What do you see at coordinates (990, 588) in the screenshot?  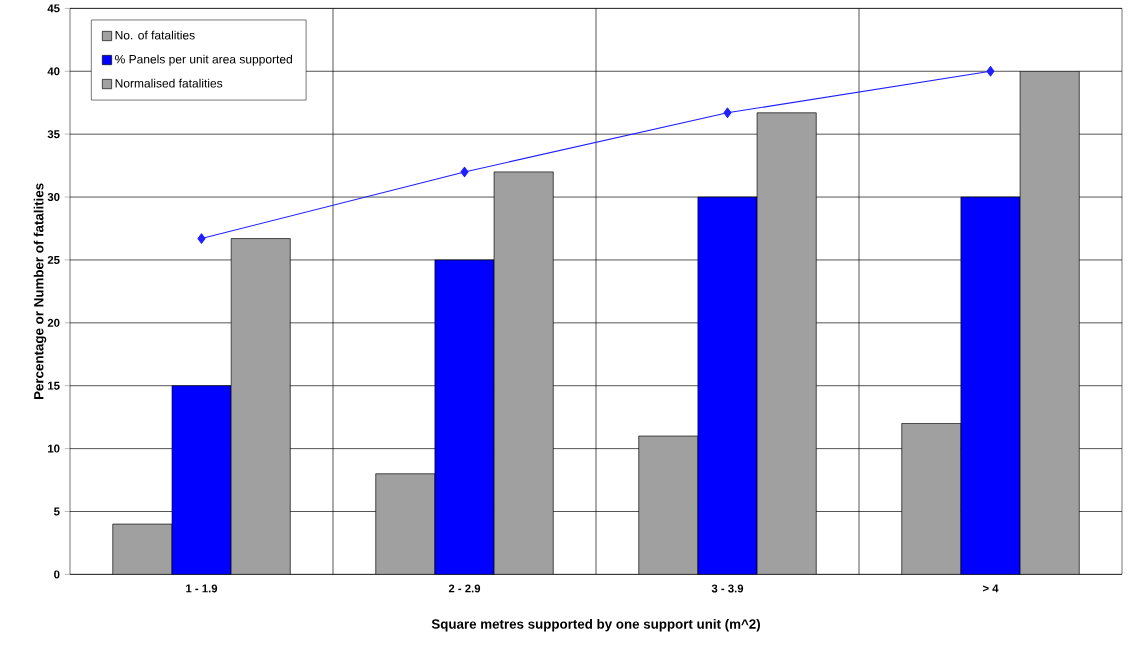 I see `x-tick-label: > 4` at bounding box center [990, 588].